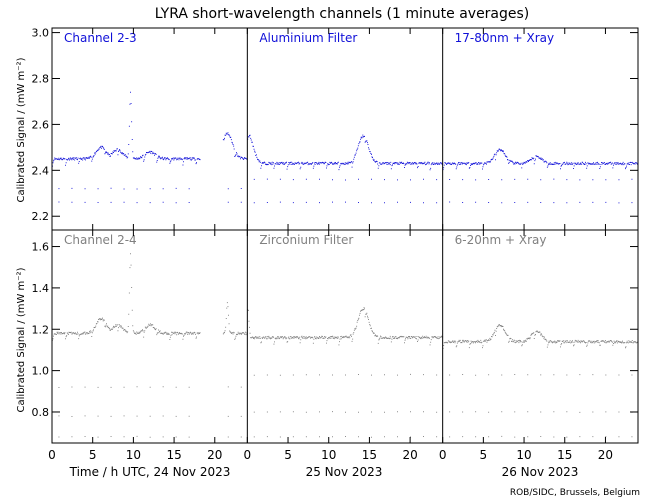 This screenshot has width=650, height=500. What do you see at coordinates (41, 216) in the screenshot?
I see `y-tick-label-0-0: 2.2` at bounding box center [41, 216].